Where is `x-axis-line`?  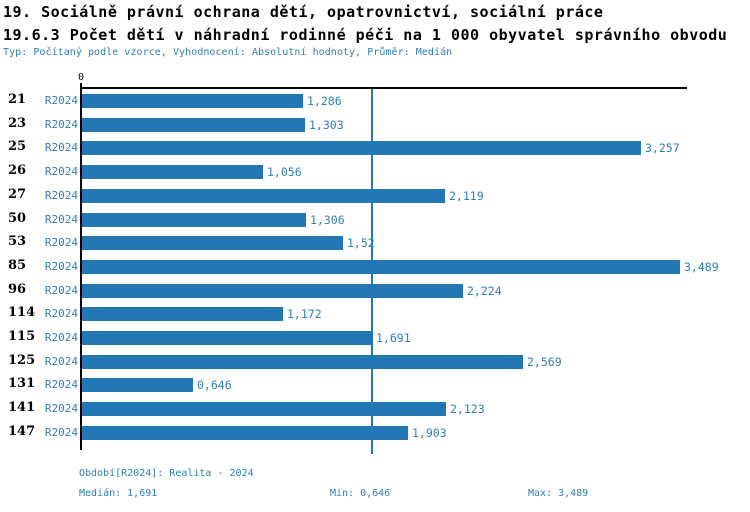
x-axis-line is located at coordinates (383, 88).